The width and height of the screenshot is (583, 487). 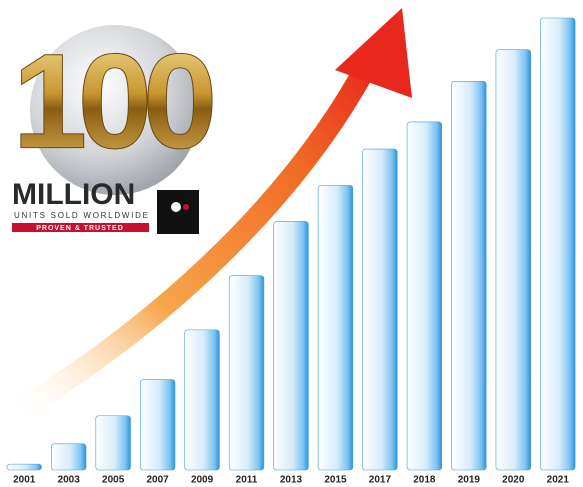 I want to click on logo-million: MILLION, so click(x=73, y=194).